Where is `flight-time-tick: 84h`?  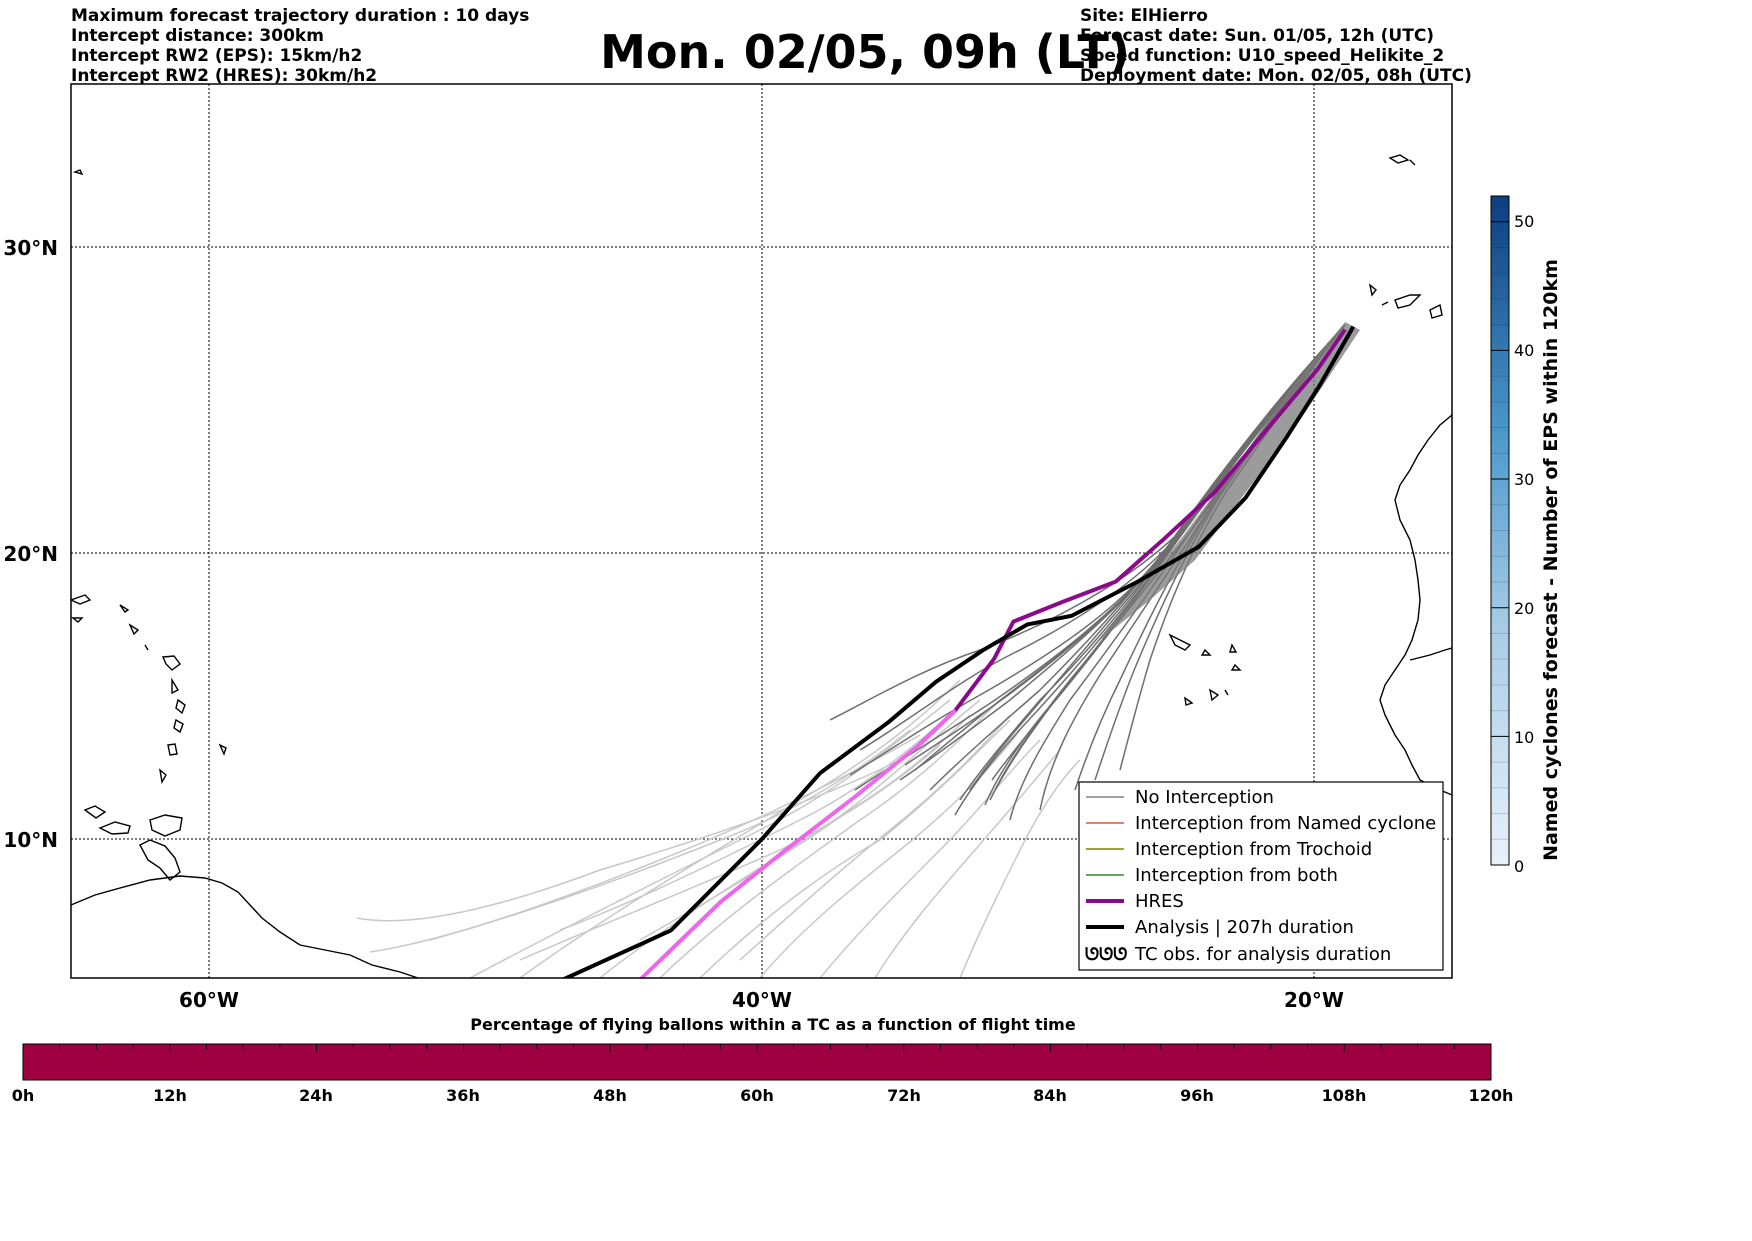
flight-time-tick: 84h is located at coordinates (1050, 1095).